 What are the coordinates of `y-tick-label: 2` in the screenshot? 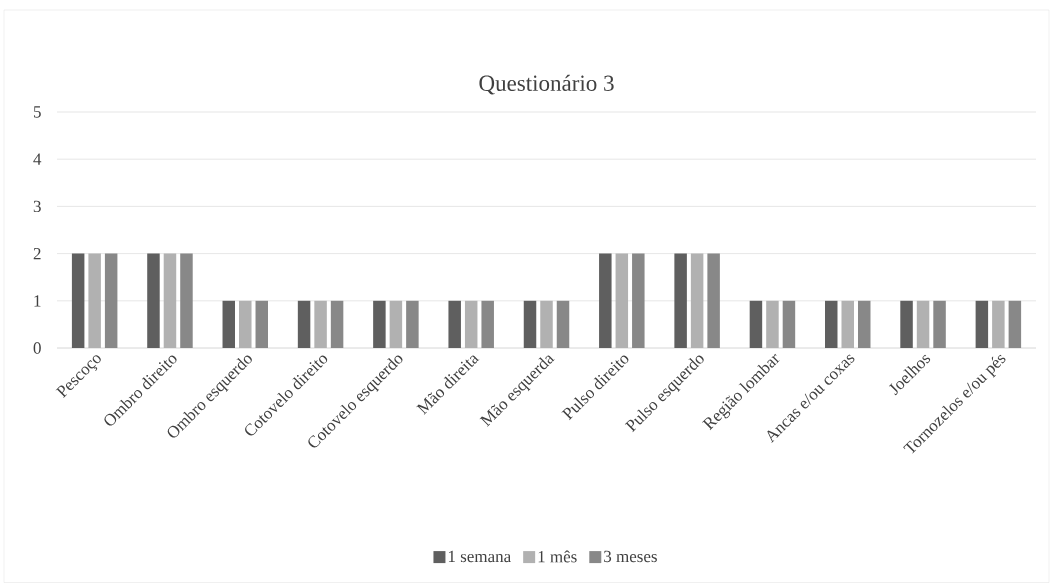 It's located at (37, 253).